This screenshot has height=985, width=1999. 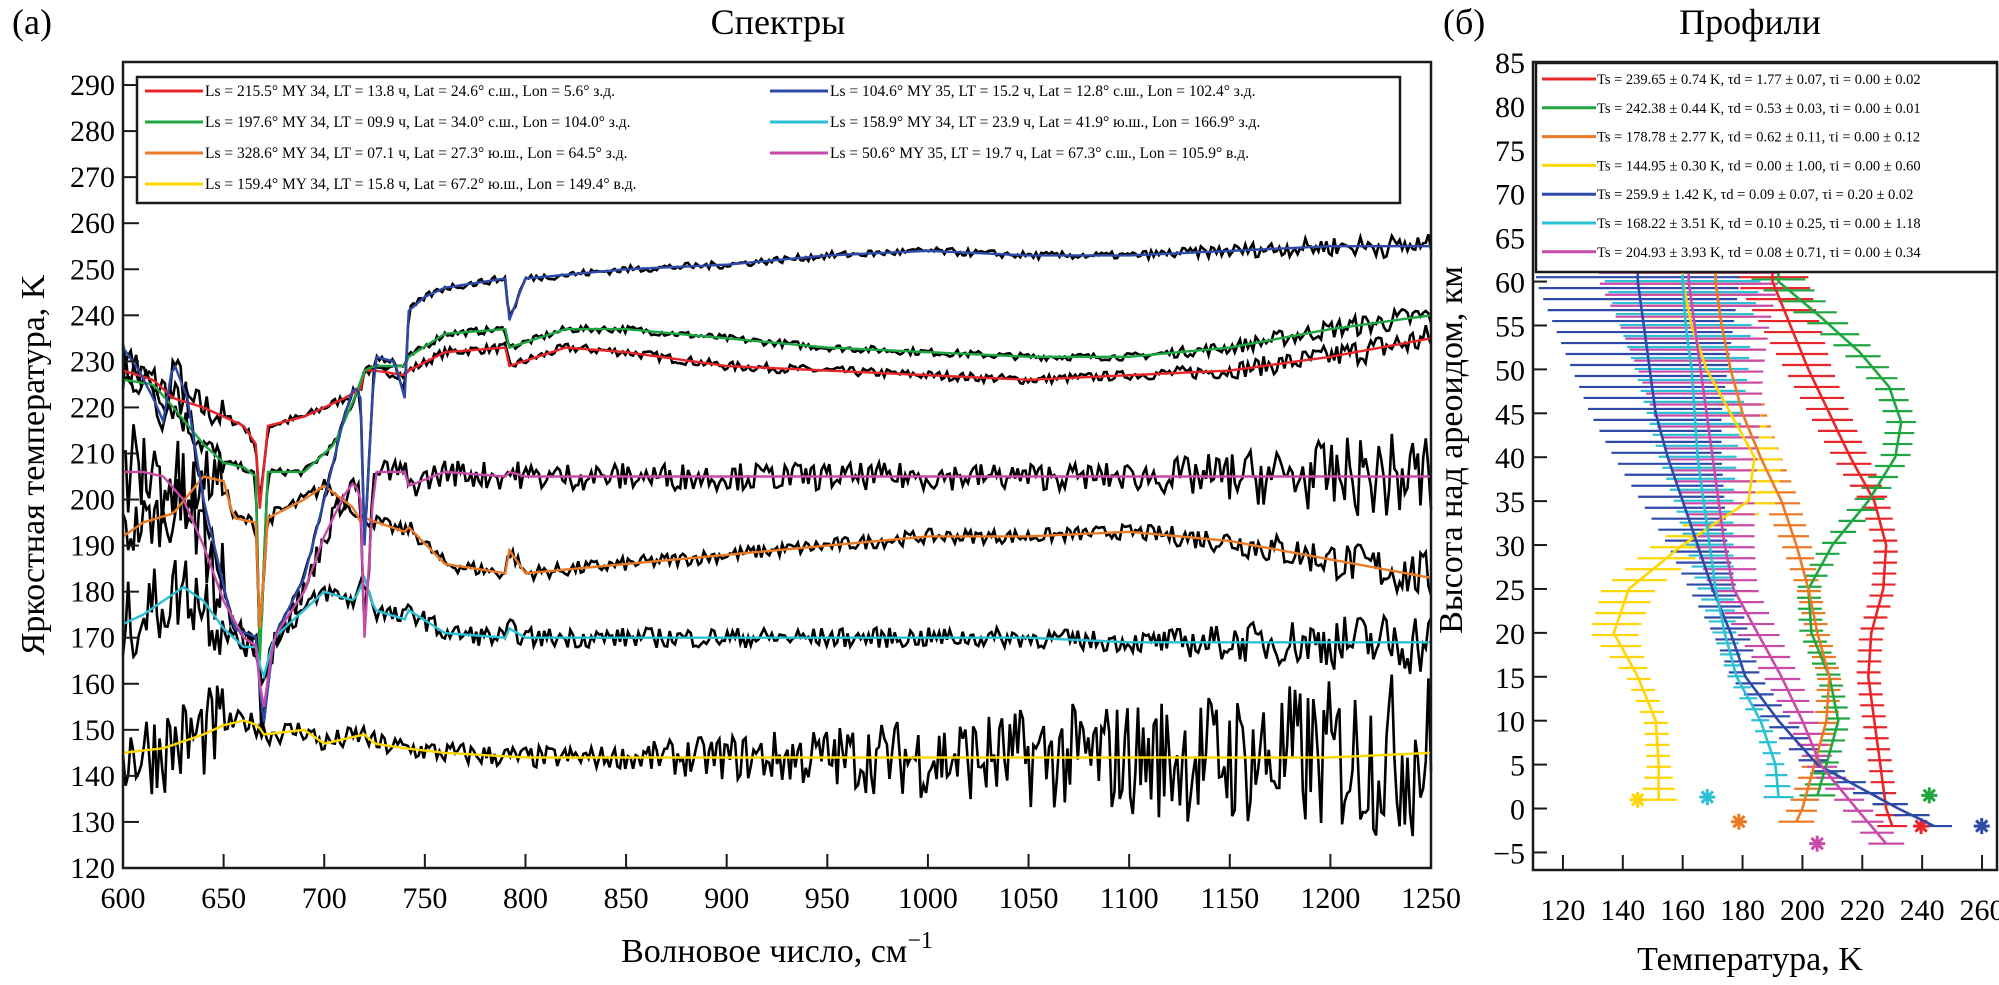 What do you see at coordinates (92, 684) in the screenshot?
I see `y-tick-label: 160` at bounding box center [92, 684].